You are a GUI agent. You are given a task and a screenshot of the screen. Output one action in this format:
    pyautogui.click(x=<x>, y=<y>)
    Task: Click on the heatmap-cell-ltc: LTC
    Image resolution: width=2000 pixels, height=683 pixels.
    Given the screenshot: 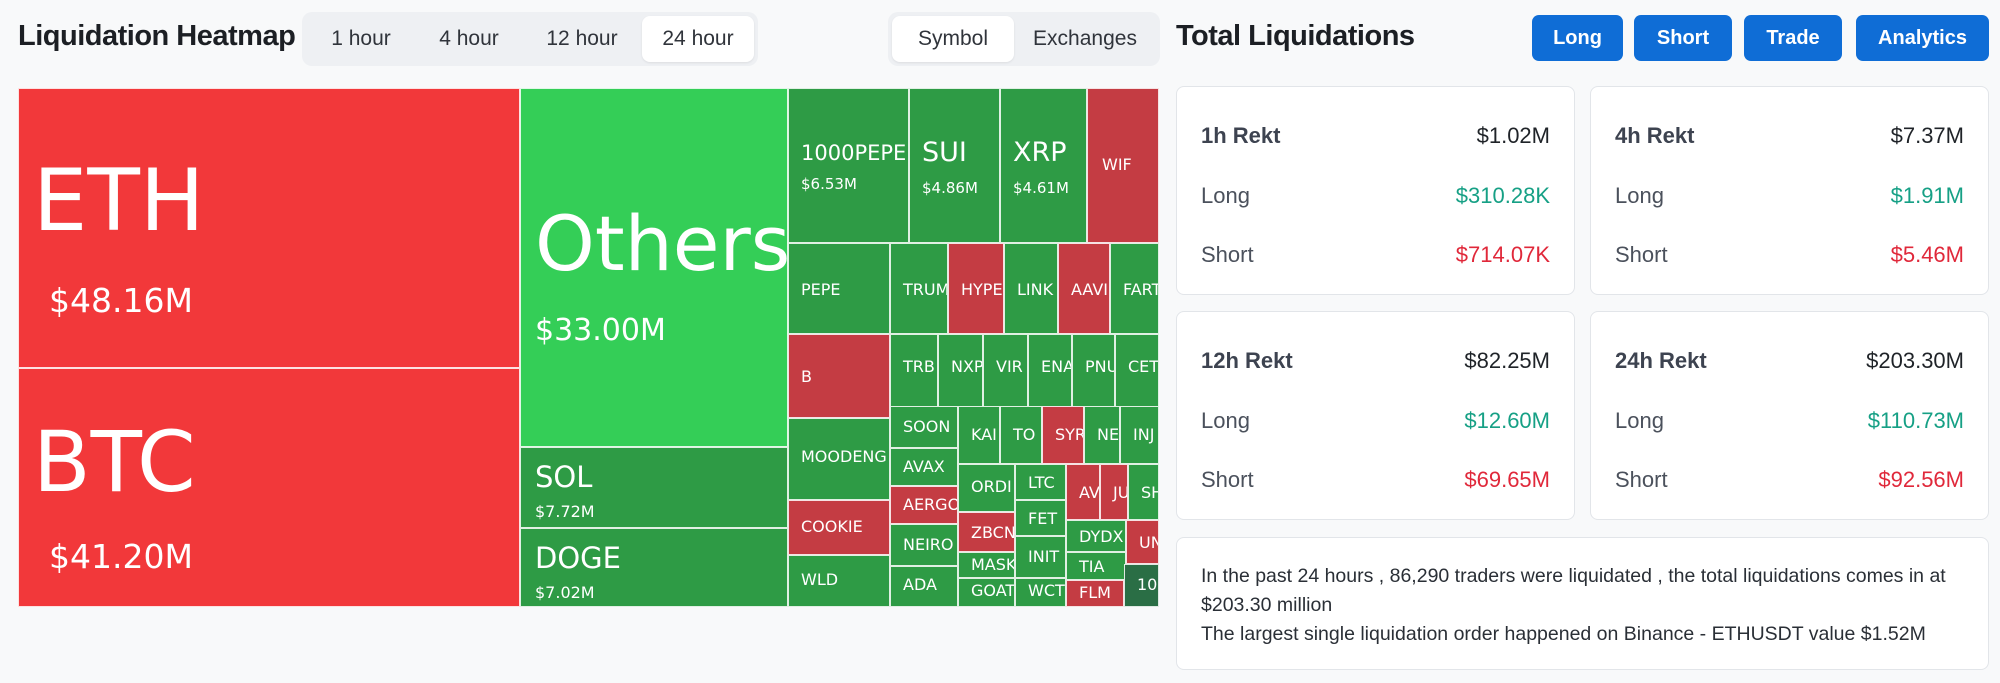 What is the action you would take?
    pyautogui.click(x=1040, y=482)
    